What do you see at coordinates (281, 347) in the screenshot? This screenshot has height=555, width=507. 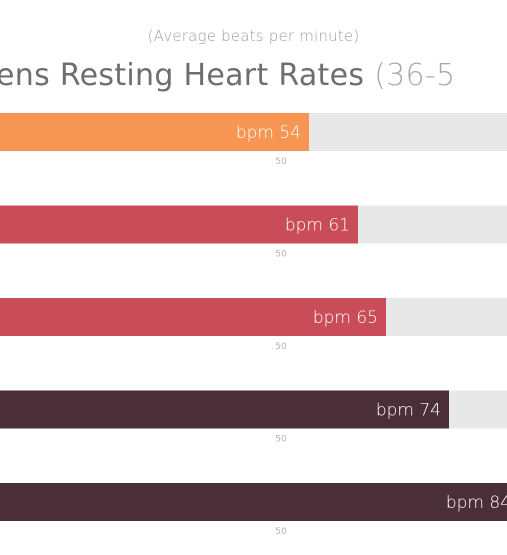 I see `tick-label-3: 50` at bounding box center [281, 347].